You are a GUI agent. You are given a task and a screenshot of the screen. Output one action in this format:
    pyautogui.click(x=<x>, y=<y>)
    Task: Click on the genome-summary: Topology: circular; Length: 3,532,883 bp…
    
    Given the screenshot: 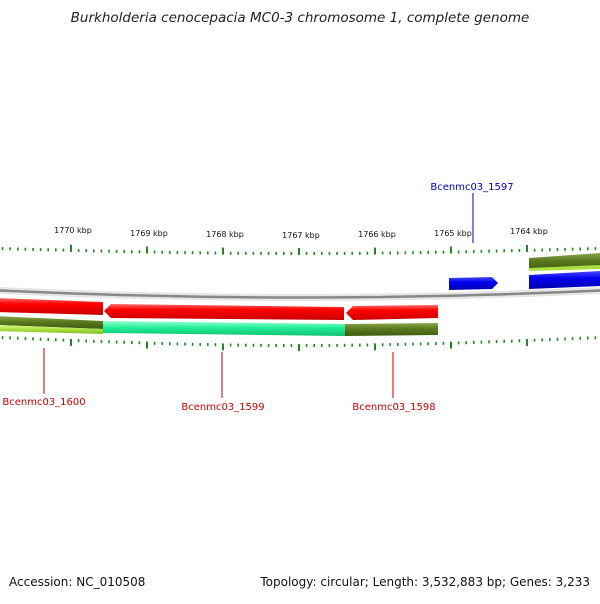 What is the action you would take?
    pyautogui.click(x=425, y=582)
    